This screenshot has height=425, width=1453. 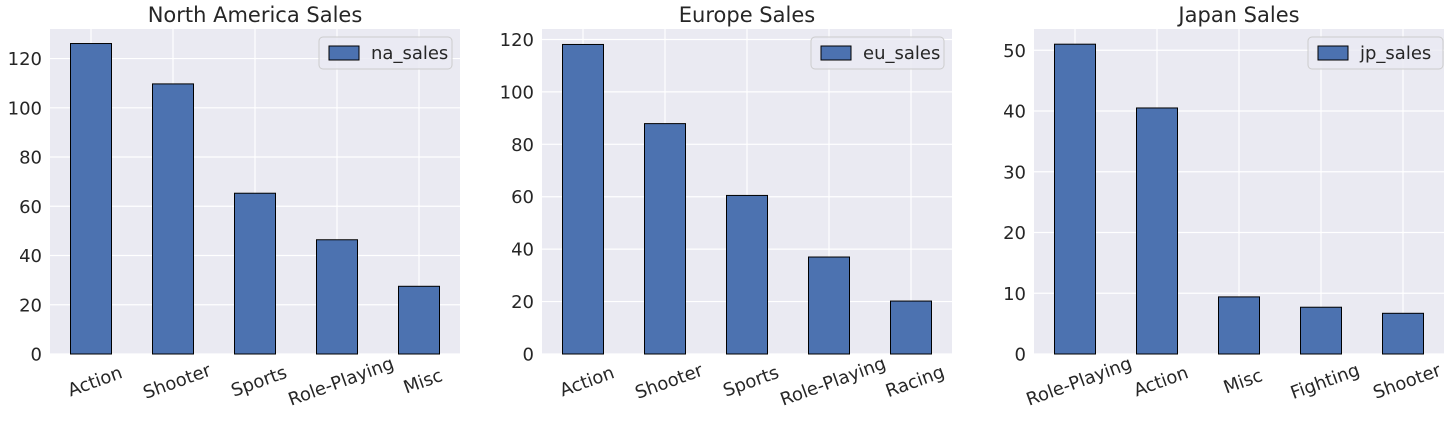 I want to click on chart-title: Europe Sales, so click(x=747, y=15).